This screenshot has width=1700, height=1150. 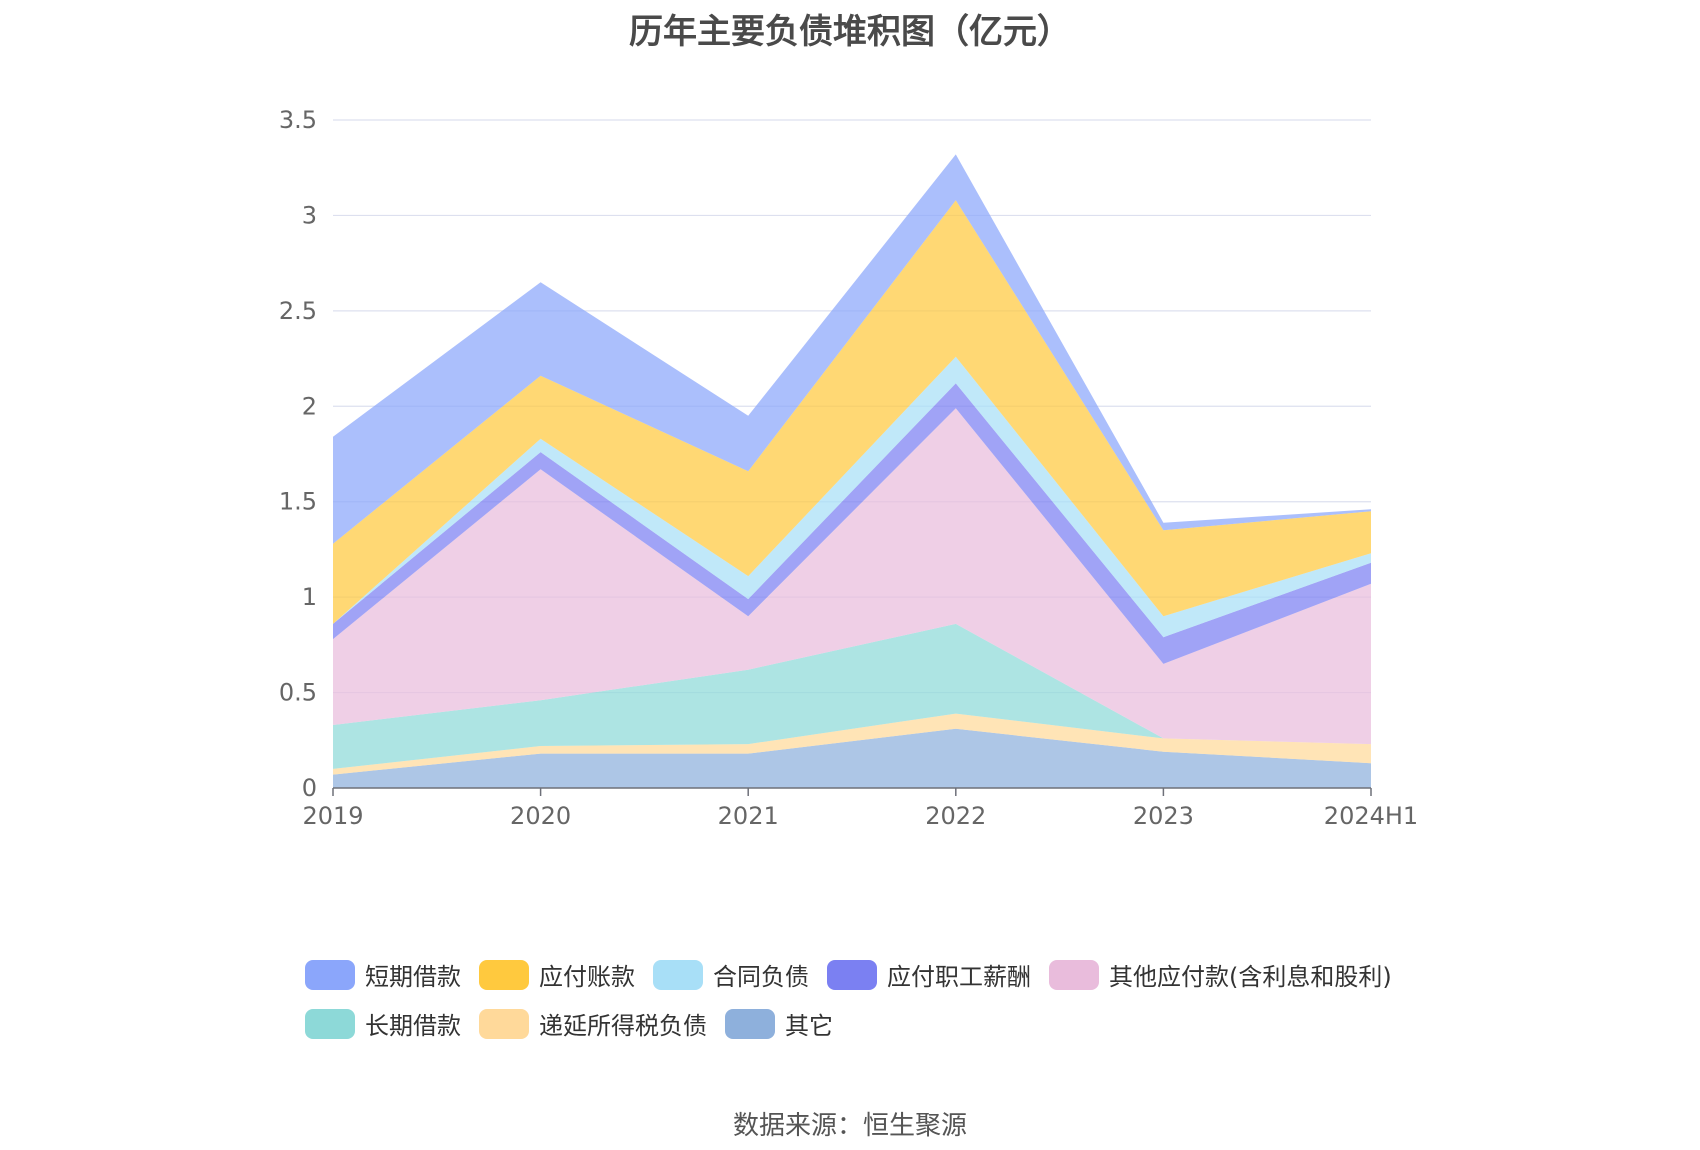 What do you see at coordinates (849, 1126) in the screenshot?
I see `source-note: 数据来源：恒生聚源` at bounding box center [849, 1126].